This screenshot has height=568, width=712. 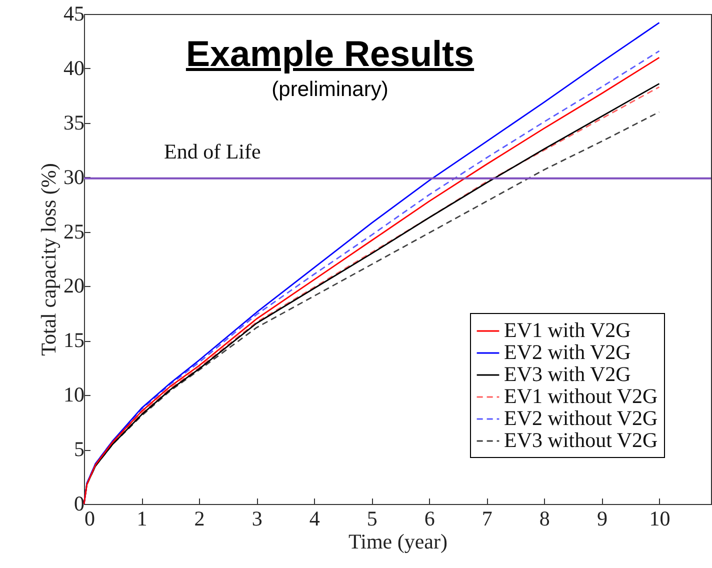 I want to click on y-tick-label: 20, so click(x=74, y=286).